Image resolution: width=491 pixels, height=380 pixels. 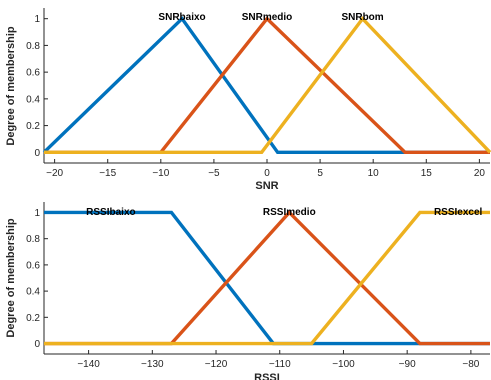 What do you see at coordinates (37, 153) in the screenshot?
I see `snr-y-tick-label: 0` at bounding box center [37, 153].